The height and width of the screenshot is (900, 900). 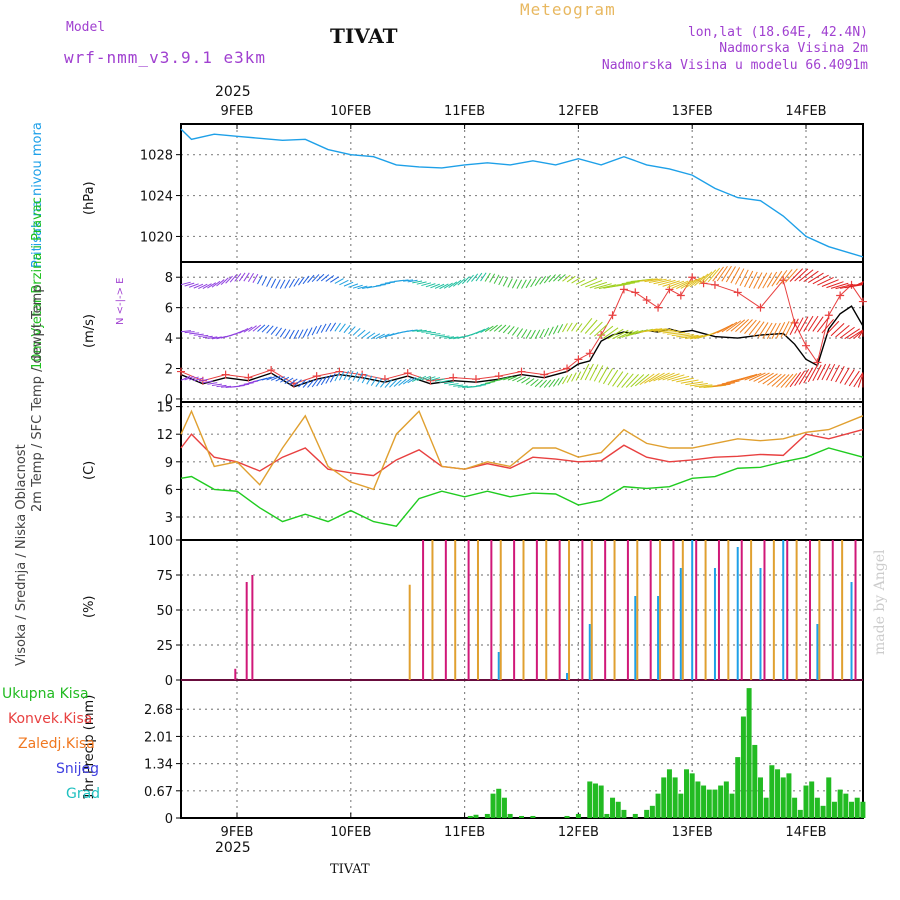 I want to click on date-label-top: 12FEB, so click(x=578, y=111).